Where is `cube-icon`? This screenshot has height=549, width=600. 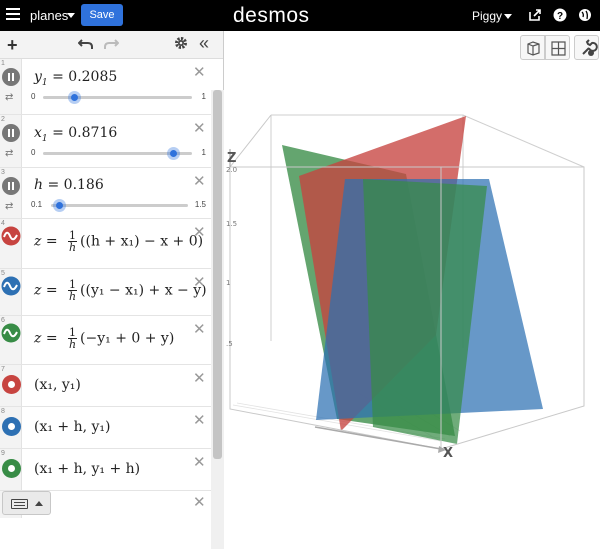 cube-icon is located at coordinates (533, 48).